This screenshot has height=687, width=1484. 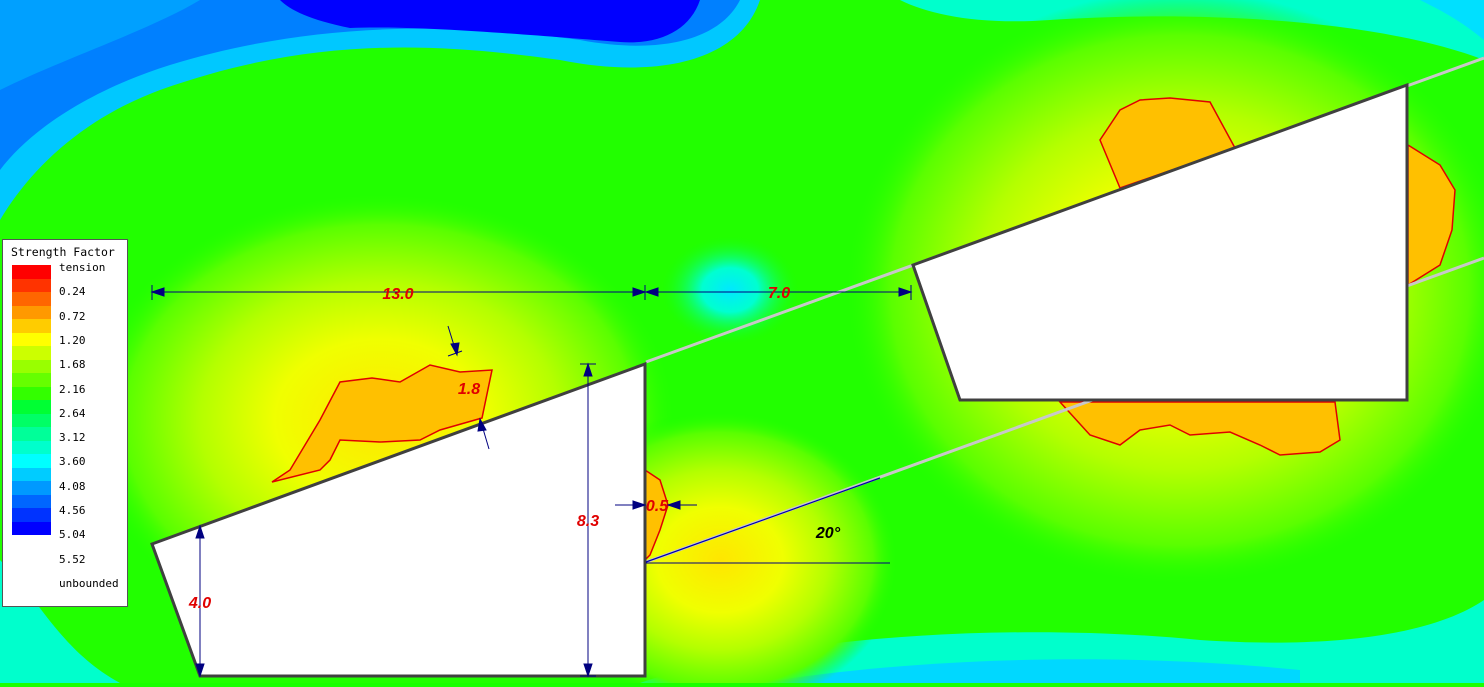 I want to click on dim-height-left: 4.0, so click(x=199, y=603).